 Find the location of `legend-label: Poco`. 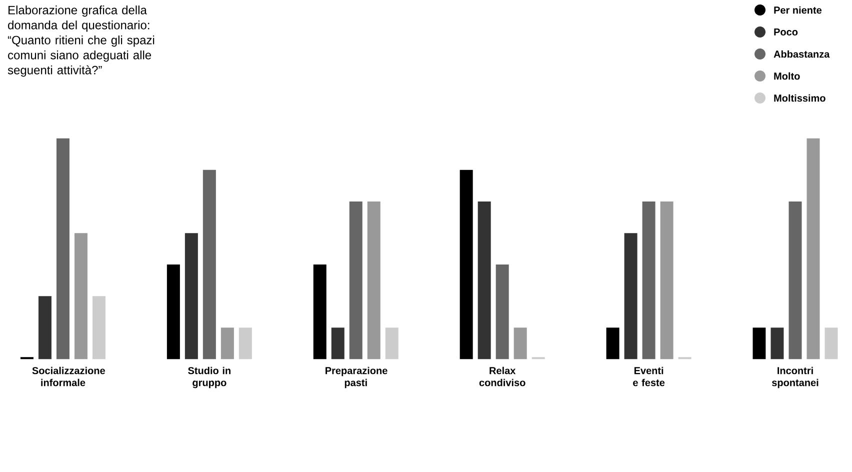

legend-label: Poco is located at coordinates (786, 32).